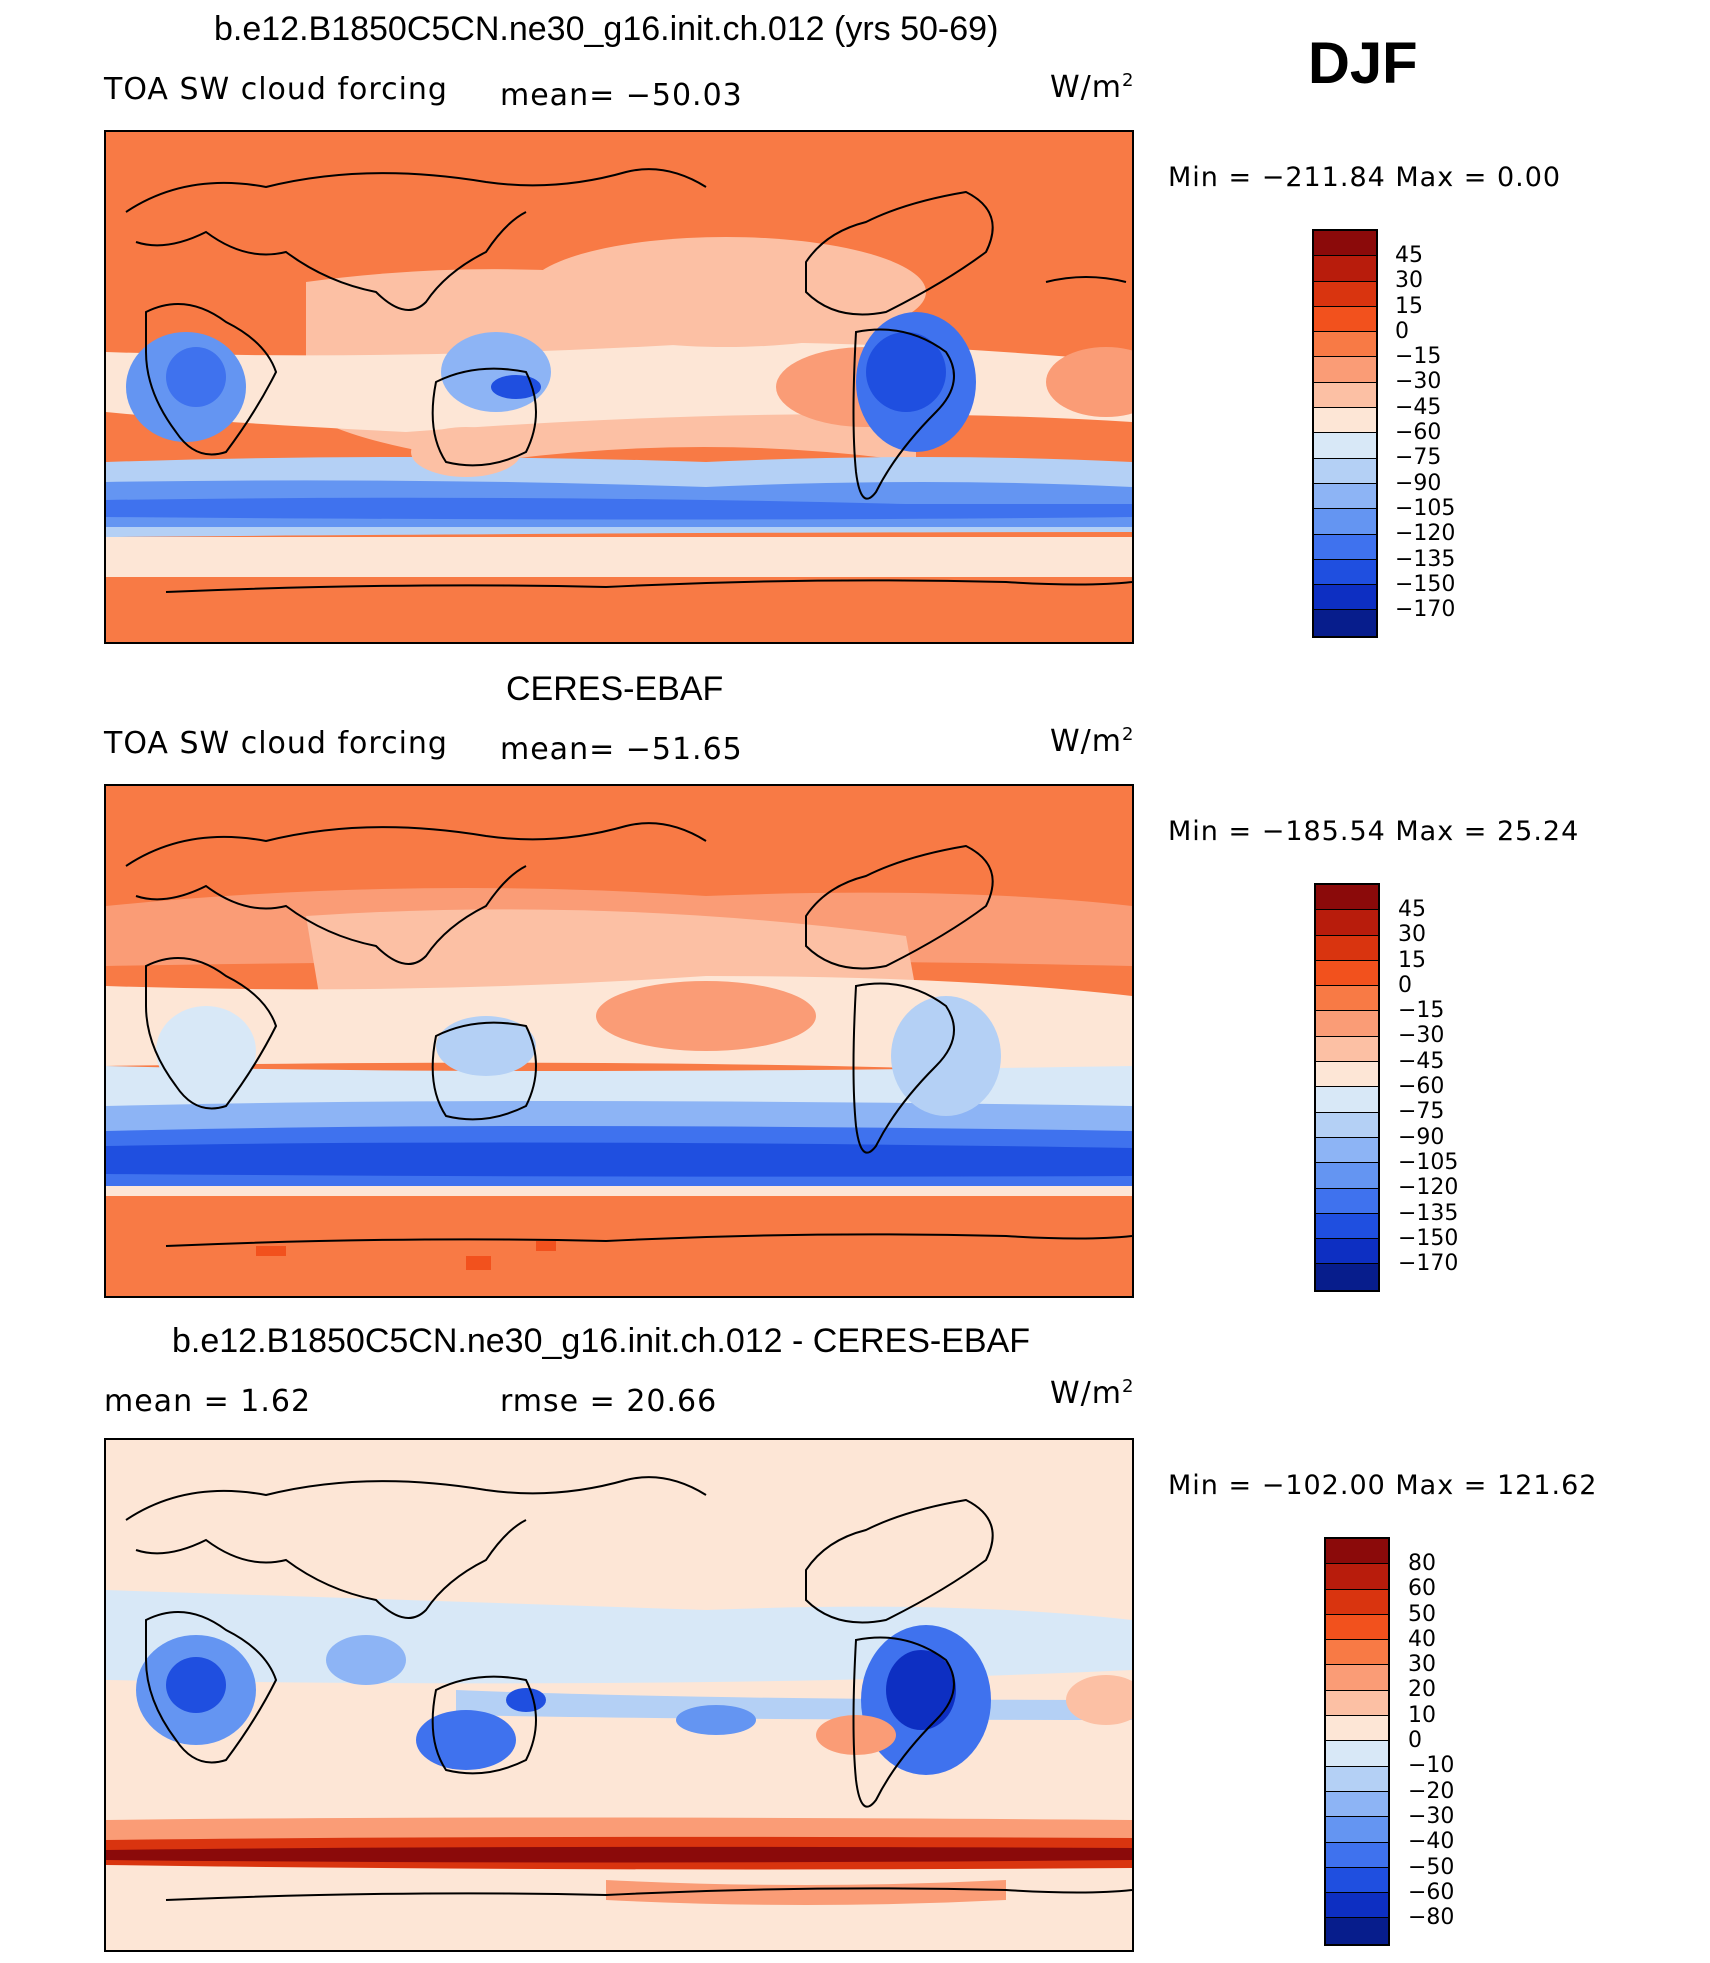 The height and width of the screenshot is (1963, 1710). What do you see at coordinates (1431, 1766) in the screenshot?
I see `colorbar-tick-label: −10` at bounding box center [1431, 1766].